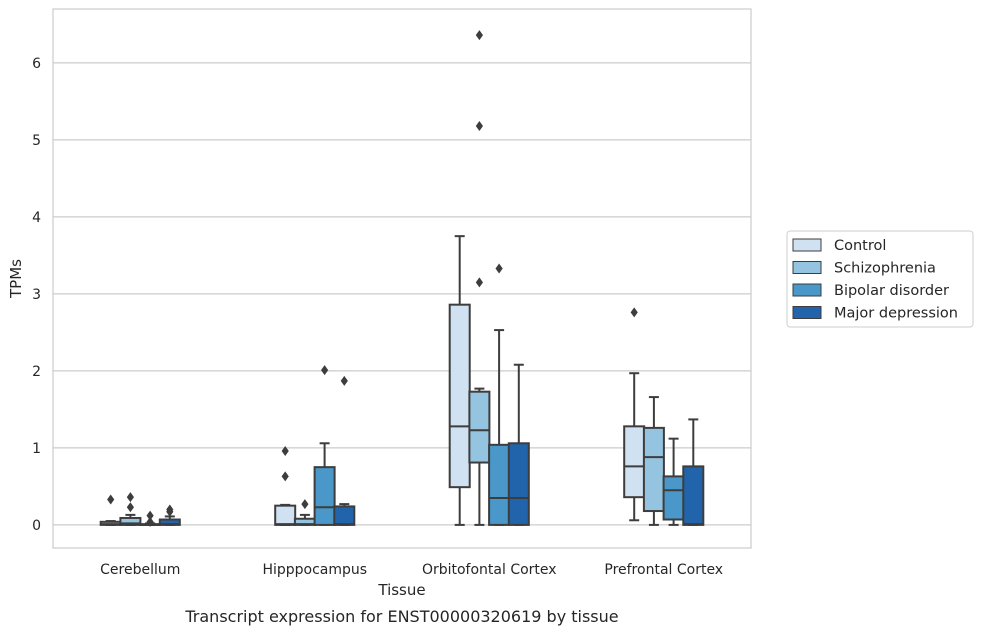 The height and width of the screenshot is (634, 983). What do you see at coordinates (401, 590) in the screenshot?
I see `x-axis-label: Tissue` at bounding box center [401, 590].